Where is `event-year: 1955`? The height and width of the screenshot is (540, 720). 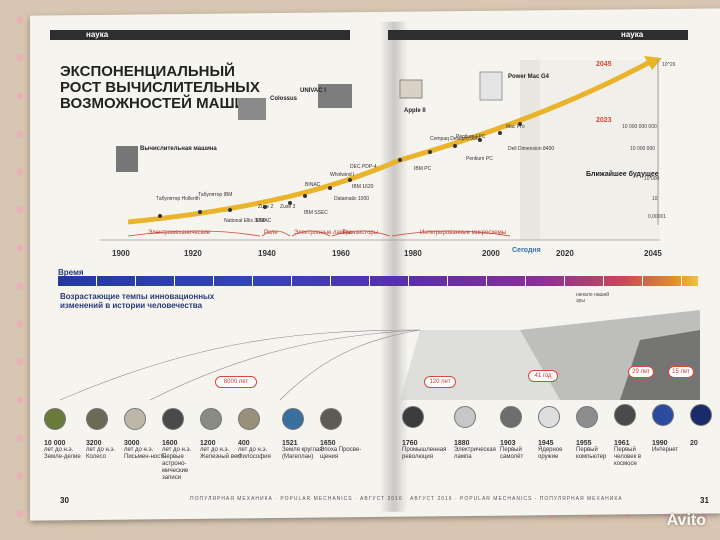 event-year: 1955 is located at coordinates (584, 443).